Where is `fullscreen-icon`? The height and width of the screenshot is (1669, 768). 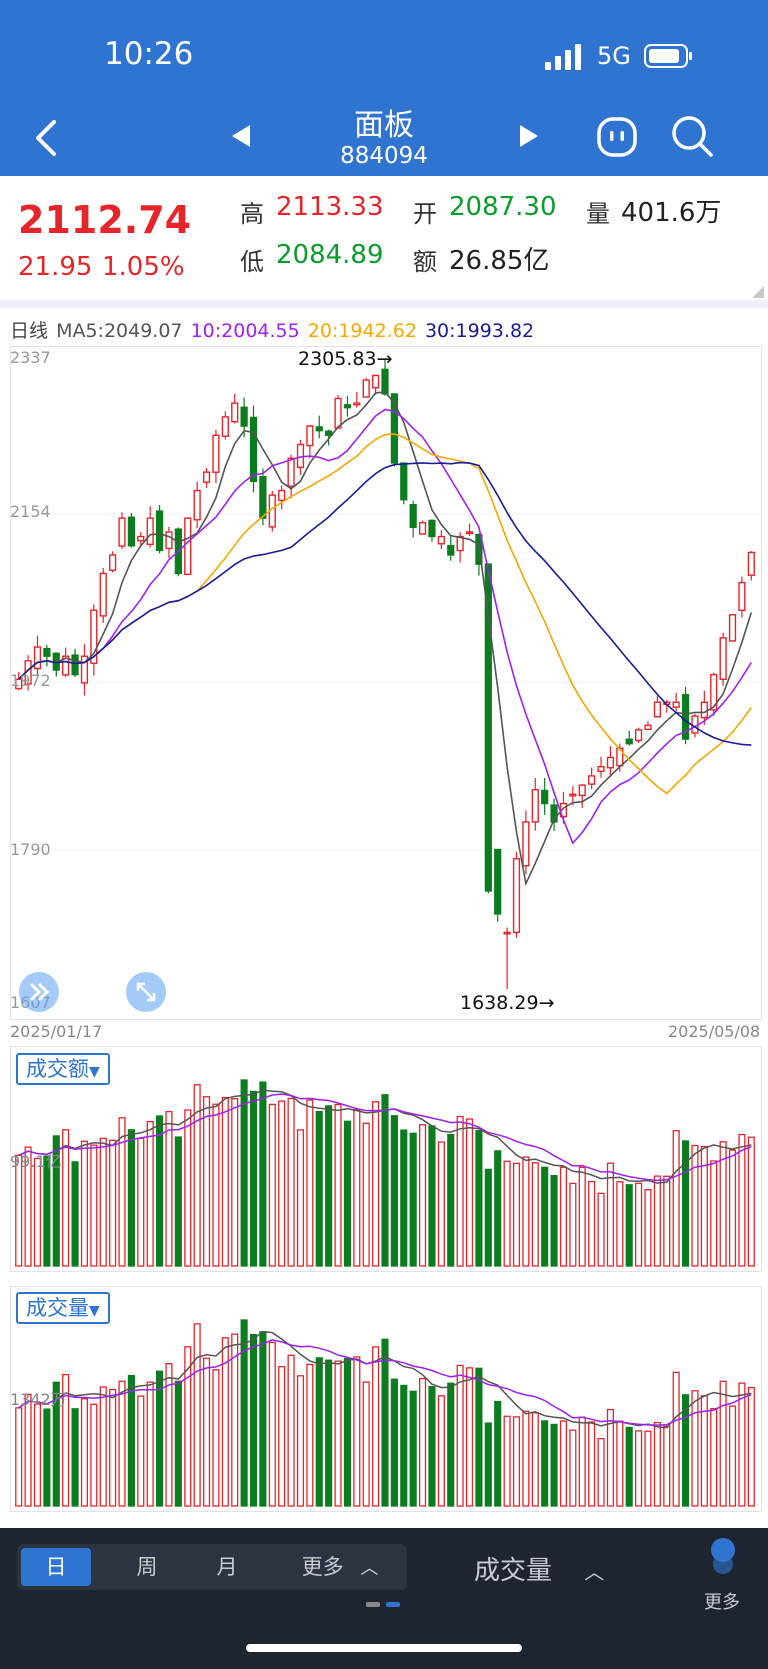 fullscreen-icon is located at coordinates (146, 992).